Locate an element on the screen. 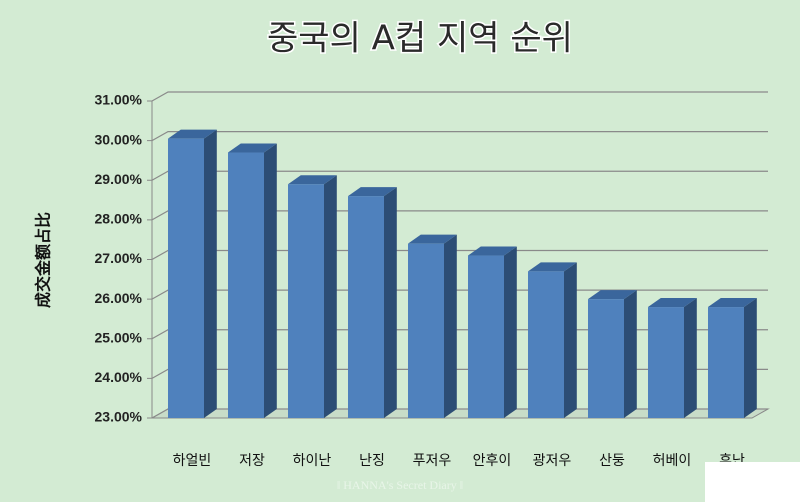 The width and height of the screenshot is (800, 502). x-tick-label: 허베이 is located at coordinates (672, 461).